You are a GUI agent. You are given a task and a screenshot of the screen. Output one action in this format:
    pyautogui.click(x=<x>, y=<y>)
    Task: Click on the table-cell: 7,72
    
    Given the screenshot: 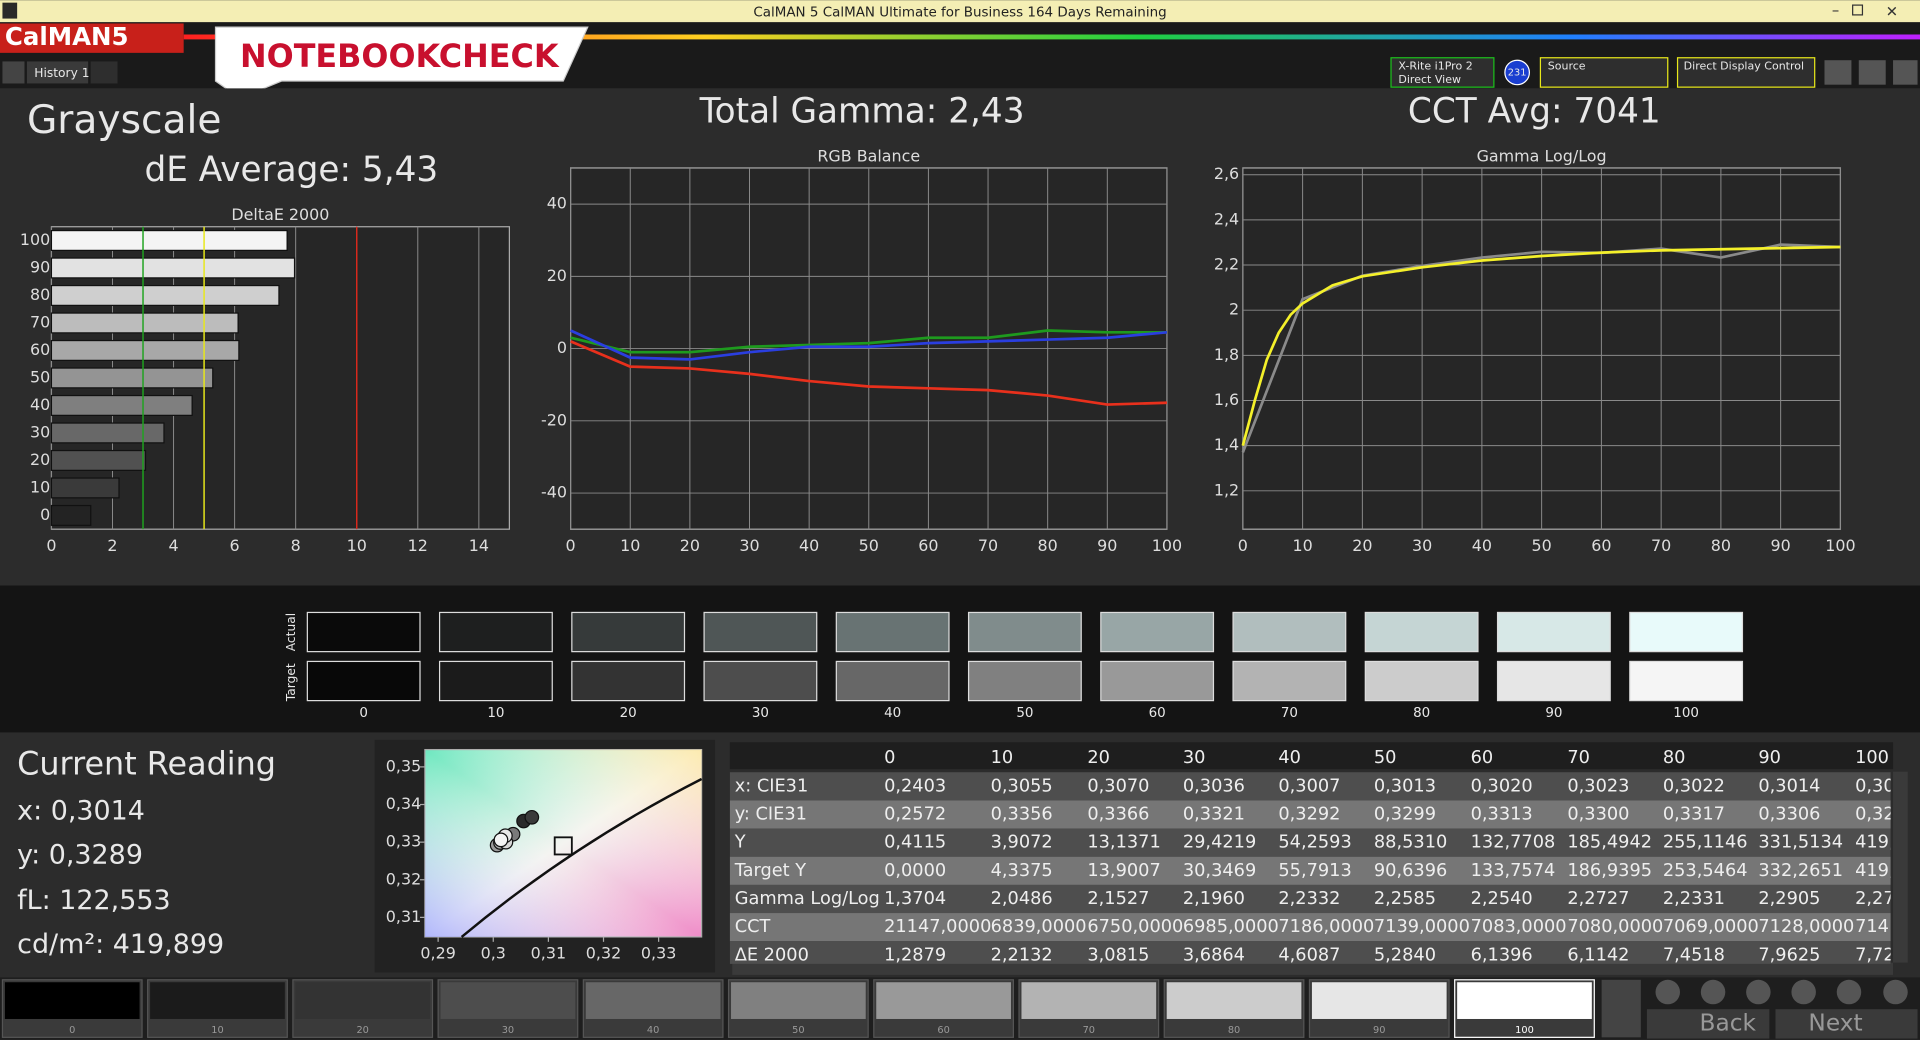 What is the action you would take?
    pyautogui.click(x=1875, y=955)
    